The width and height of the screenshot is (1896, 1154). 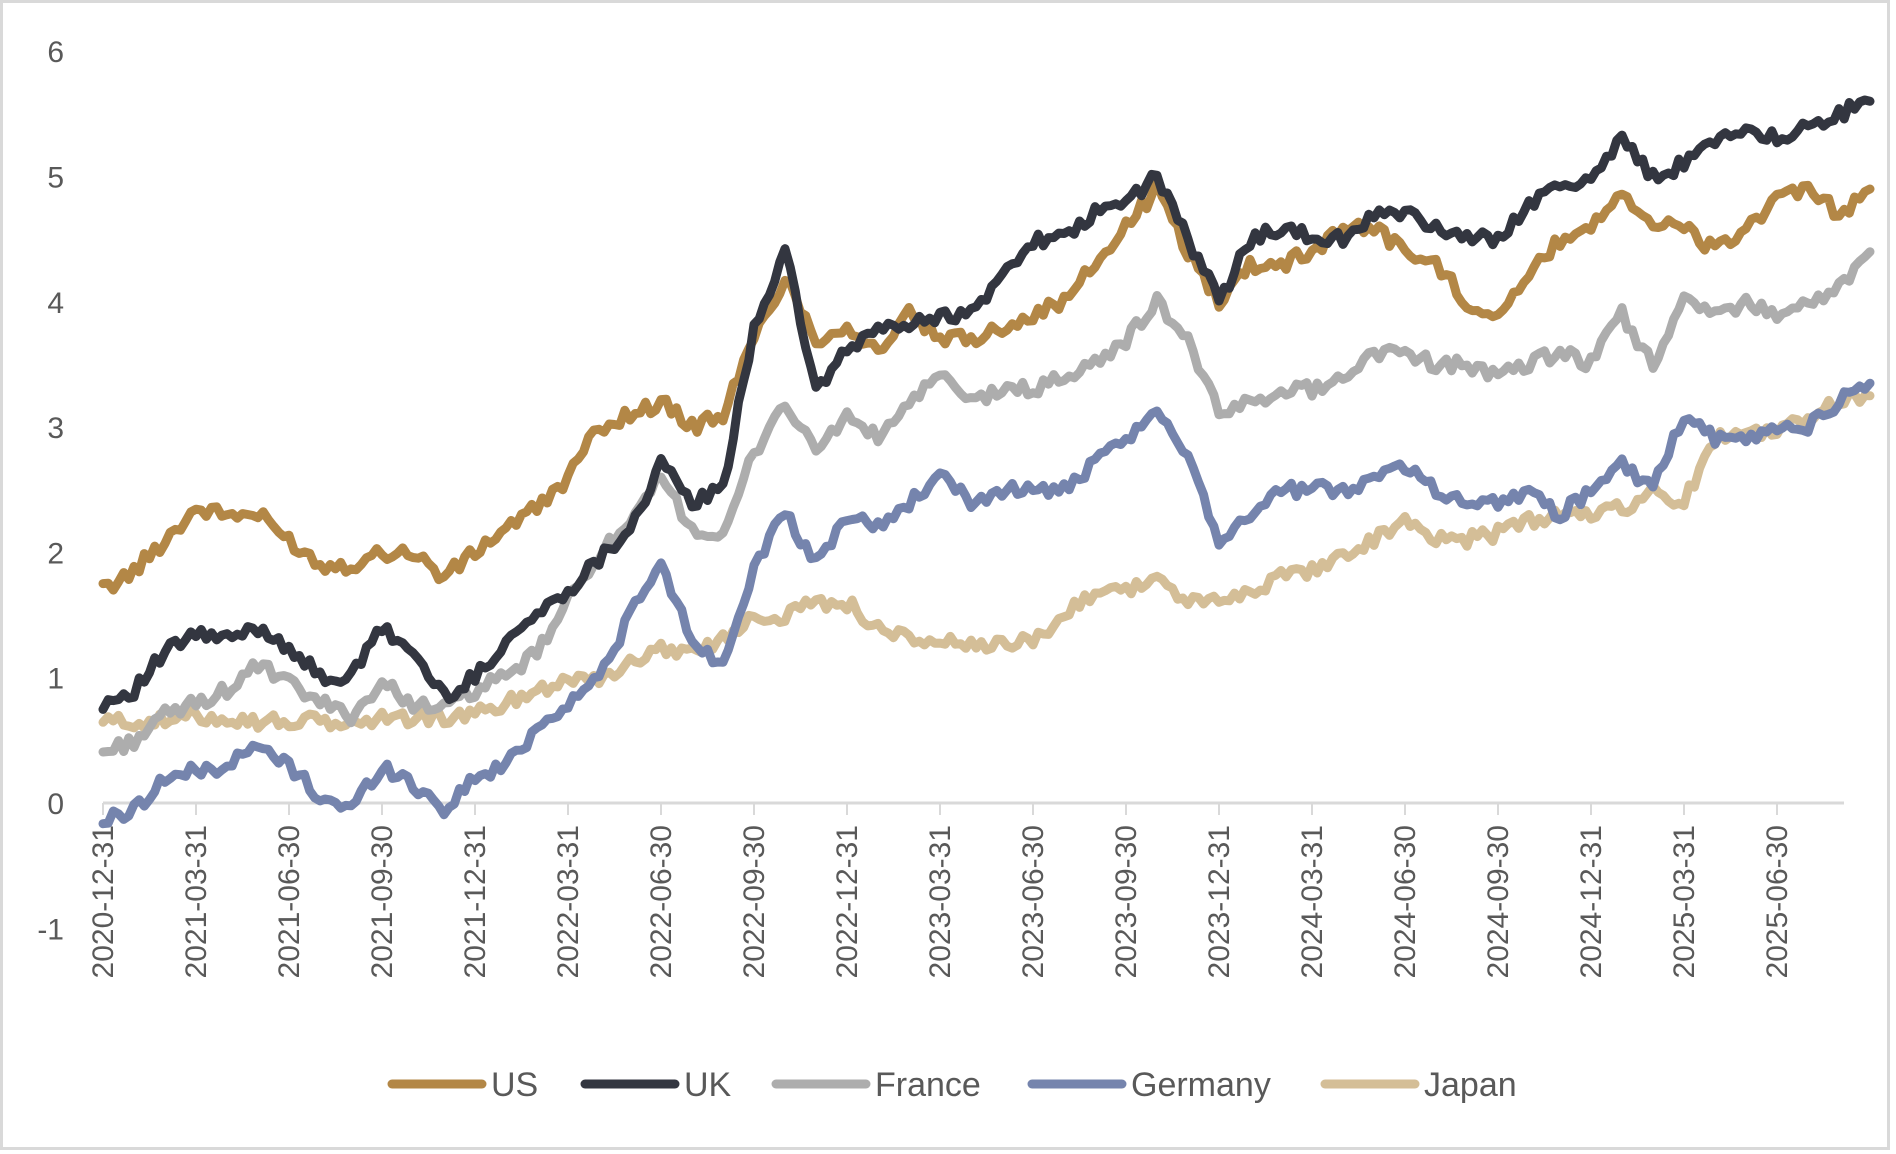 I want to click on x-tick-label: 2021-12-31, so click(x=475, y=901).